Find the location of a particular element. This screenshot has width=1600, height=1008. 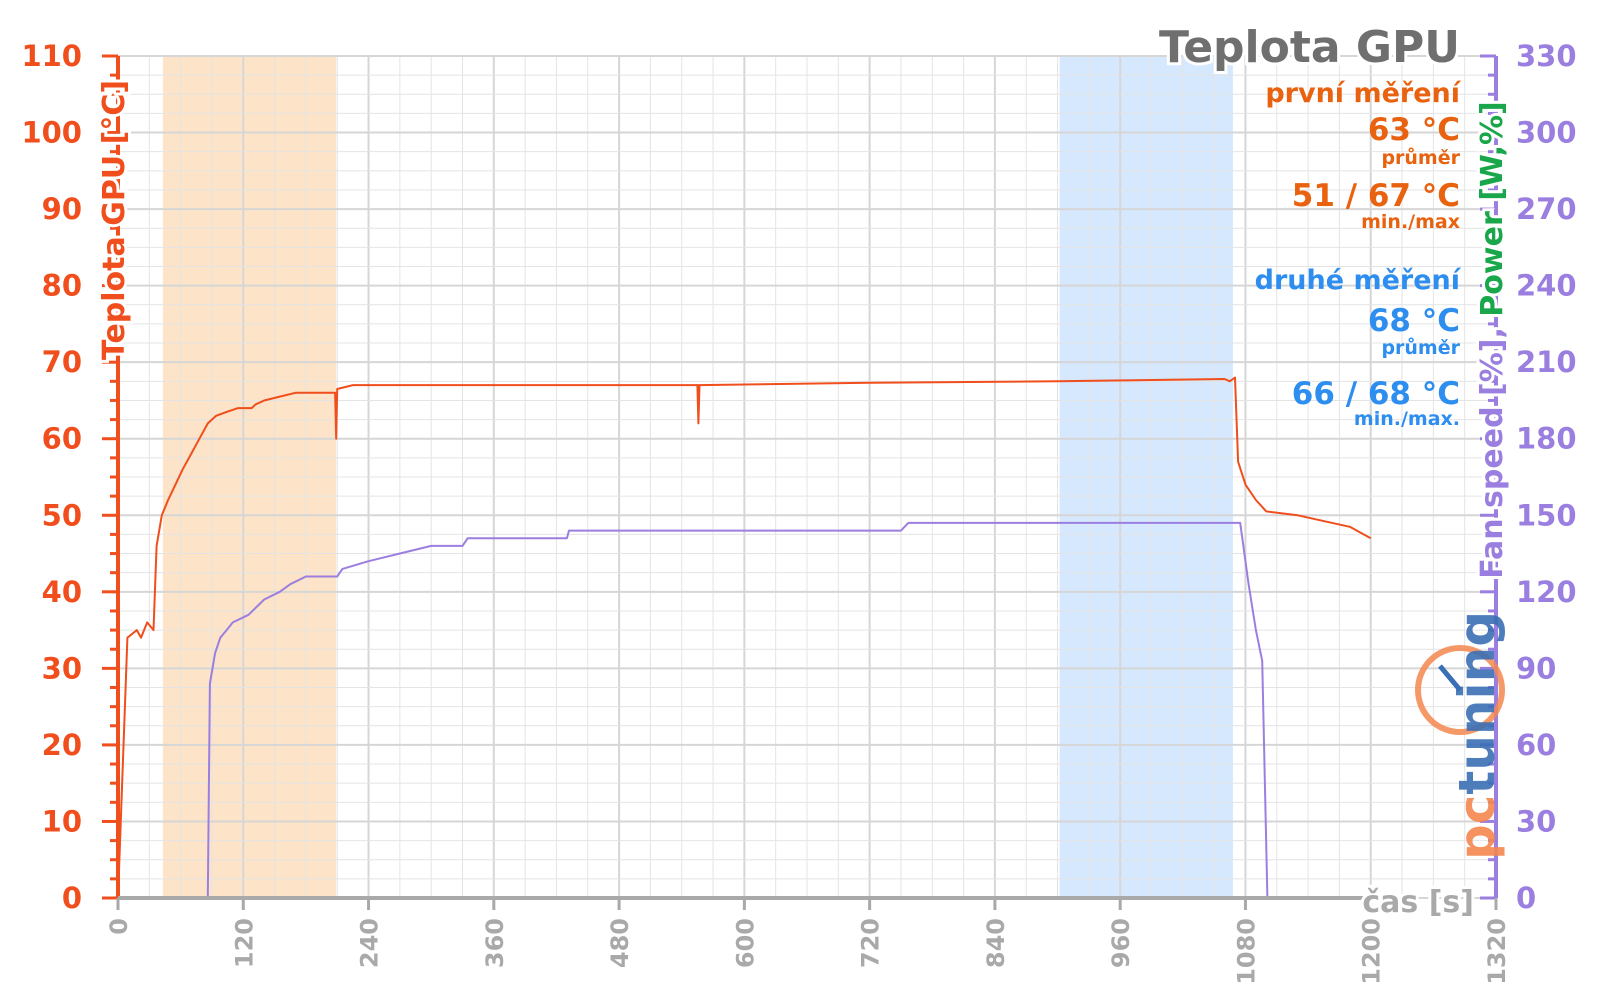

chart-title: Teplota GPU is located at coordinates (1309, 47).